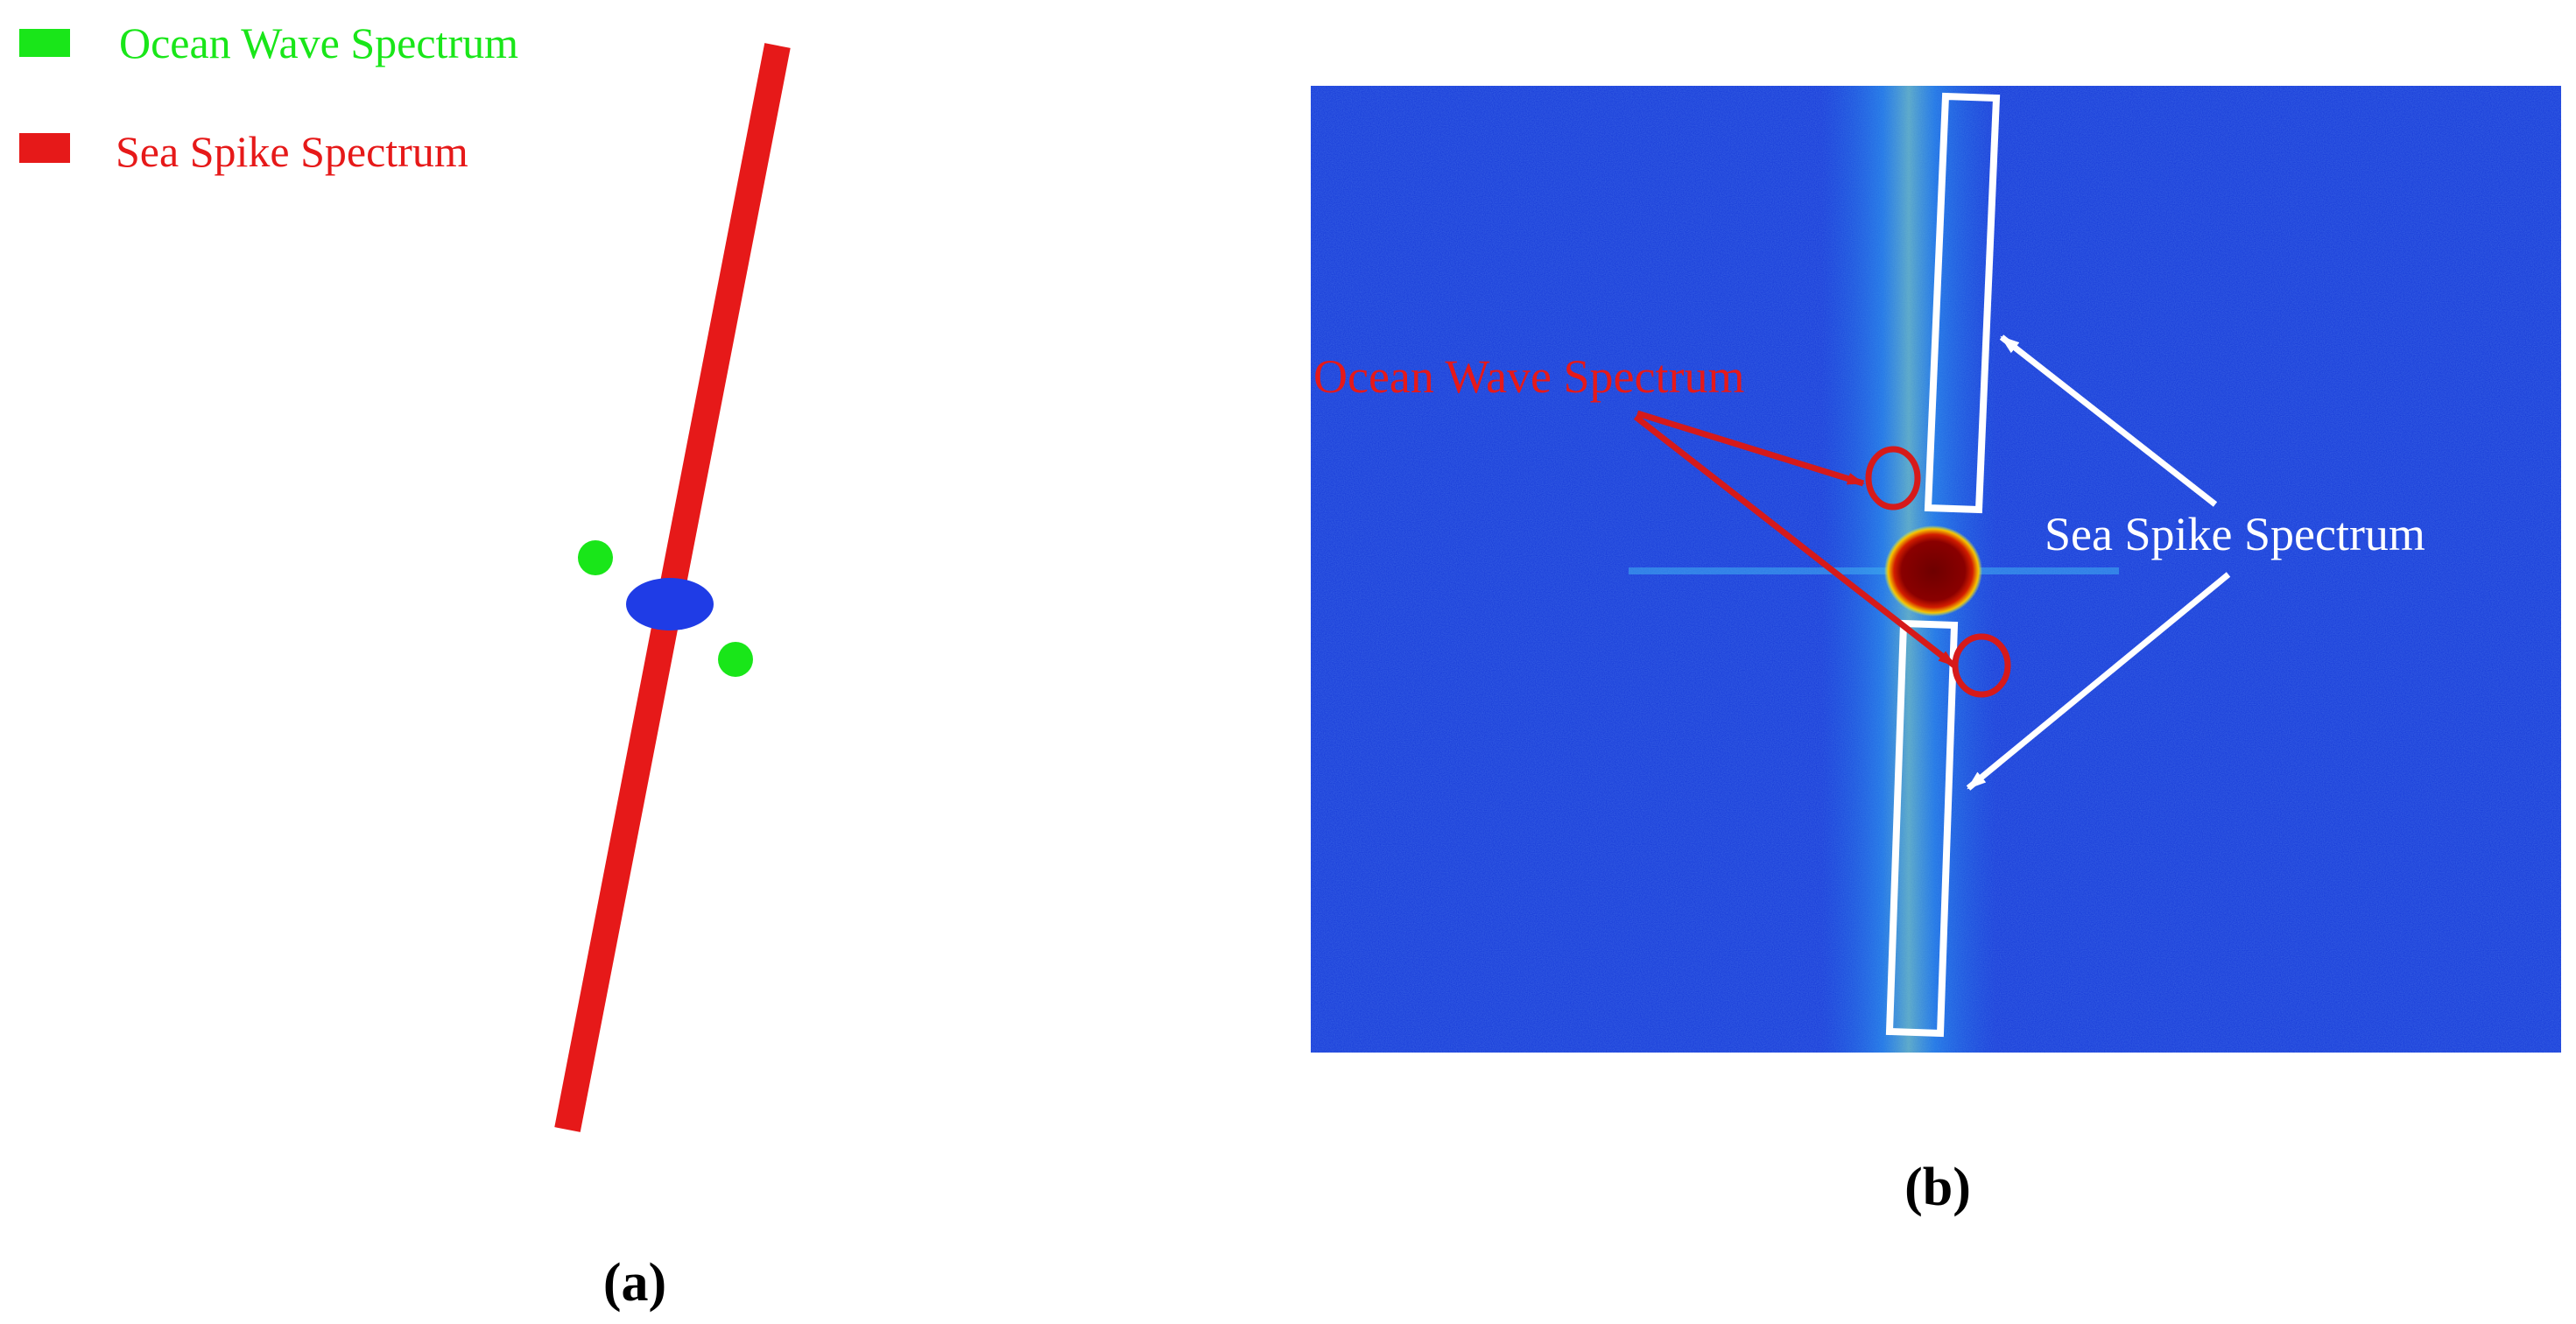 This screenshot has height=1324, width=2576. What do you see at coordinates (1937, 1188) in the screenshot?
I see `caption-b: (b)` at bounding box center [1937, 1188].